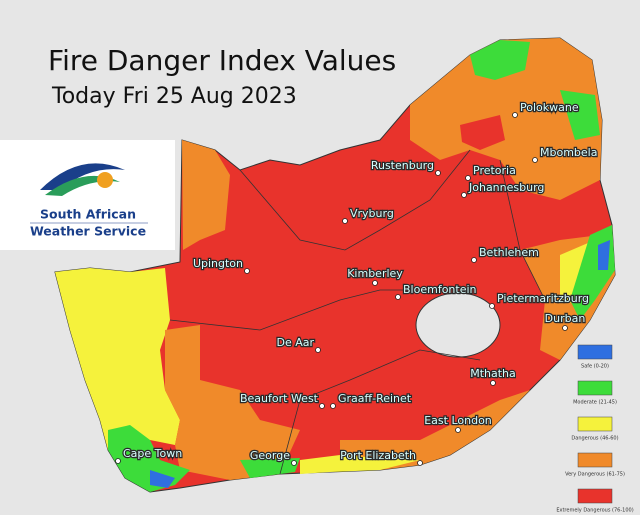  Describe the element at coordinates (88, 231) in the screenshot. I see `logo-text: Weather Service` at that location.